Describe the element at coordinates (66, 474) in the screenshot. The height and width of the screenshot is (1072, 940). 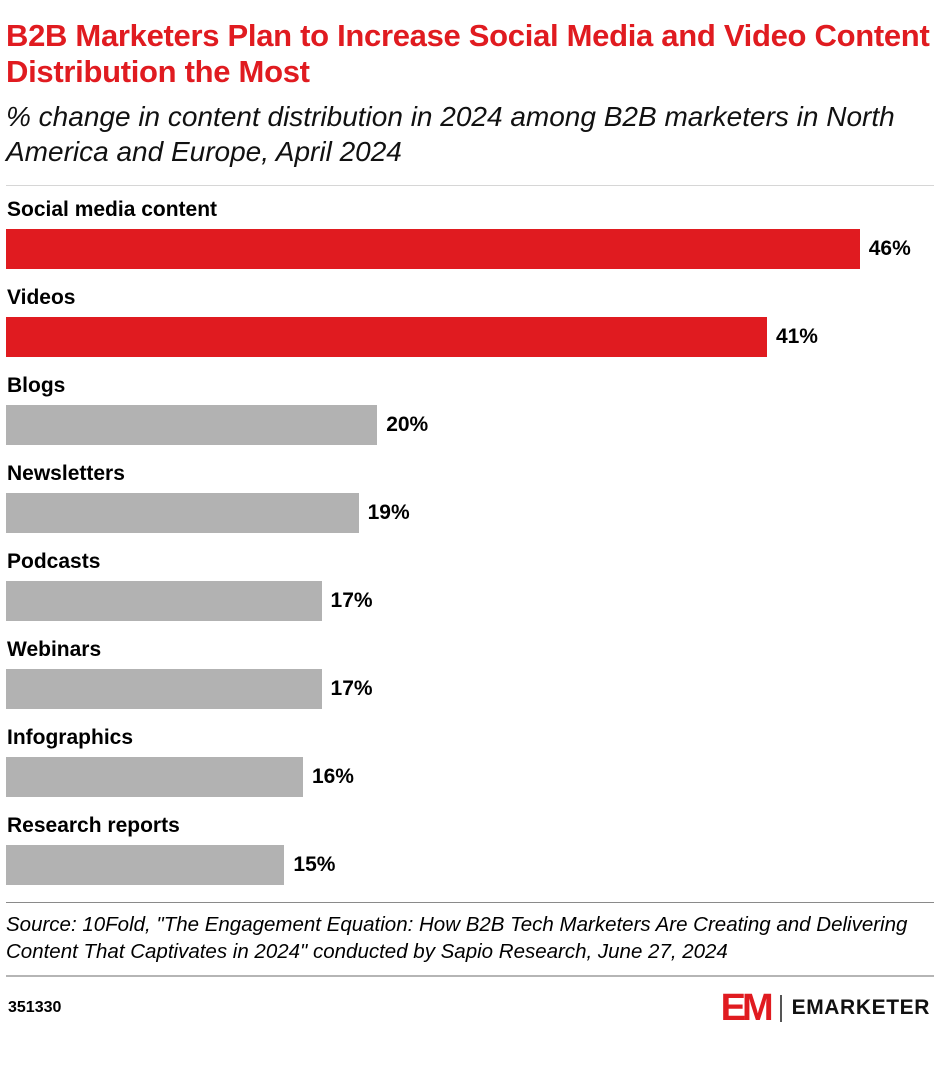
I see `bar-category-label: Newsletters` at that location.